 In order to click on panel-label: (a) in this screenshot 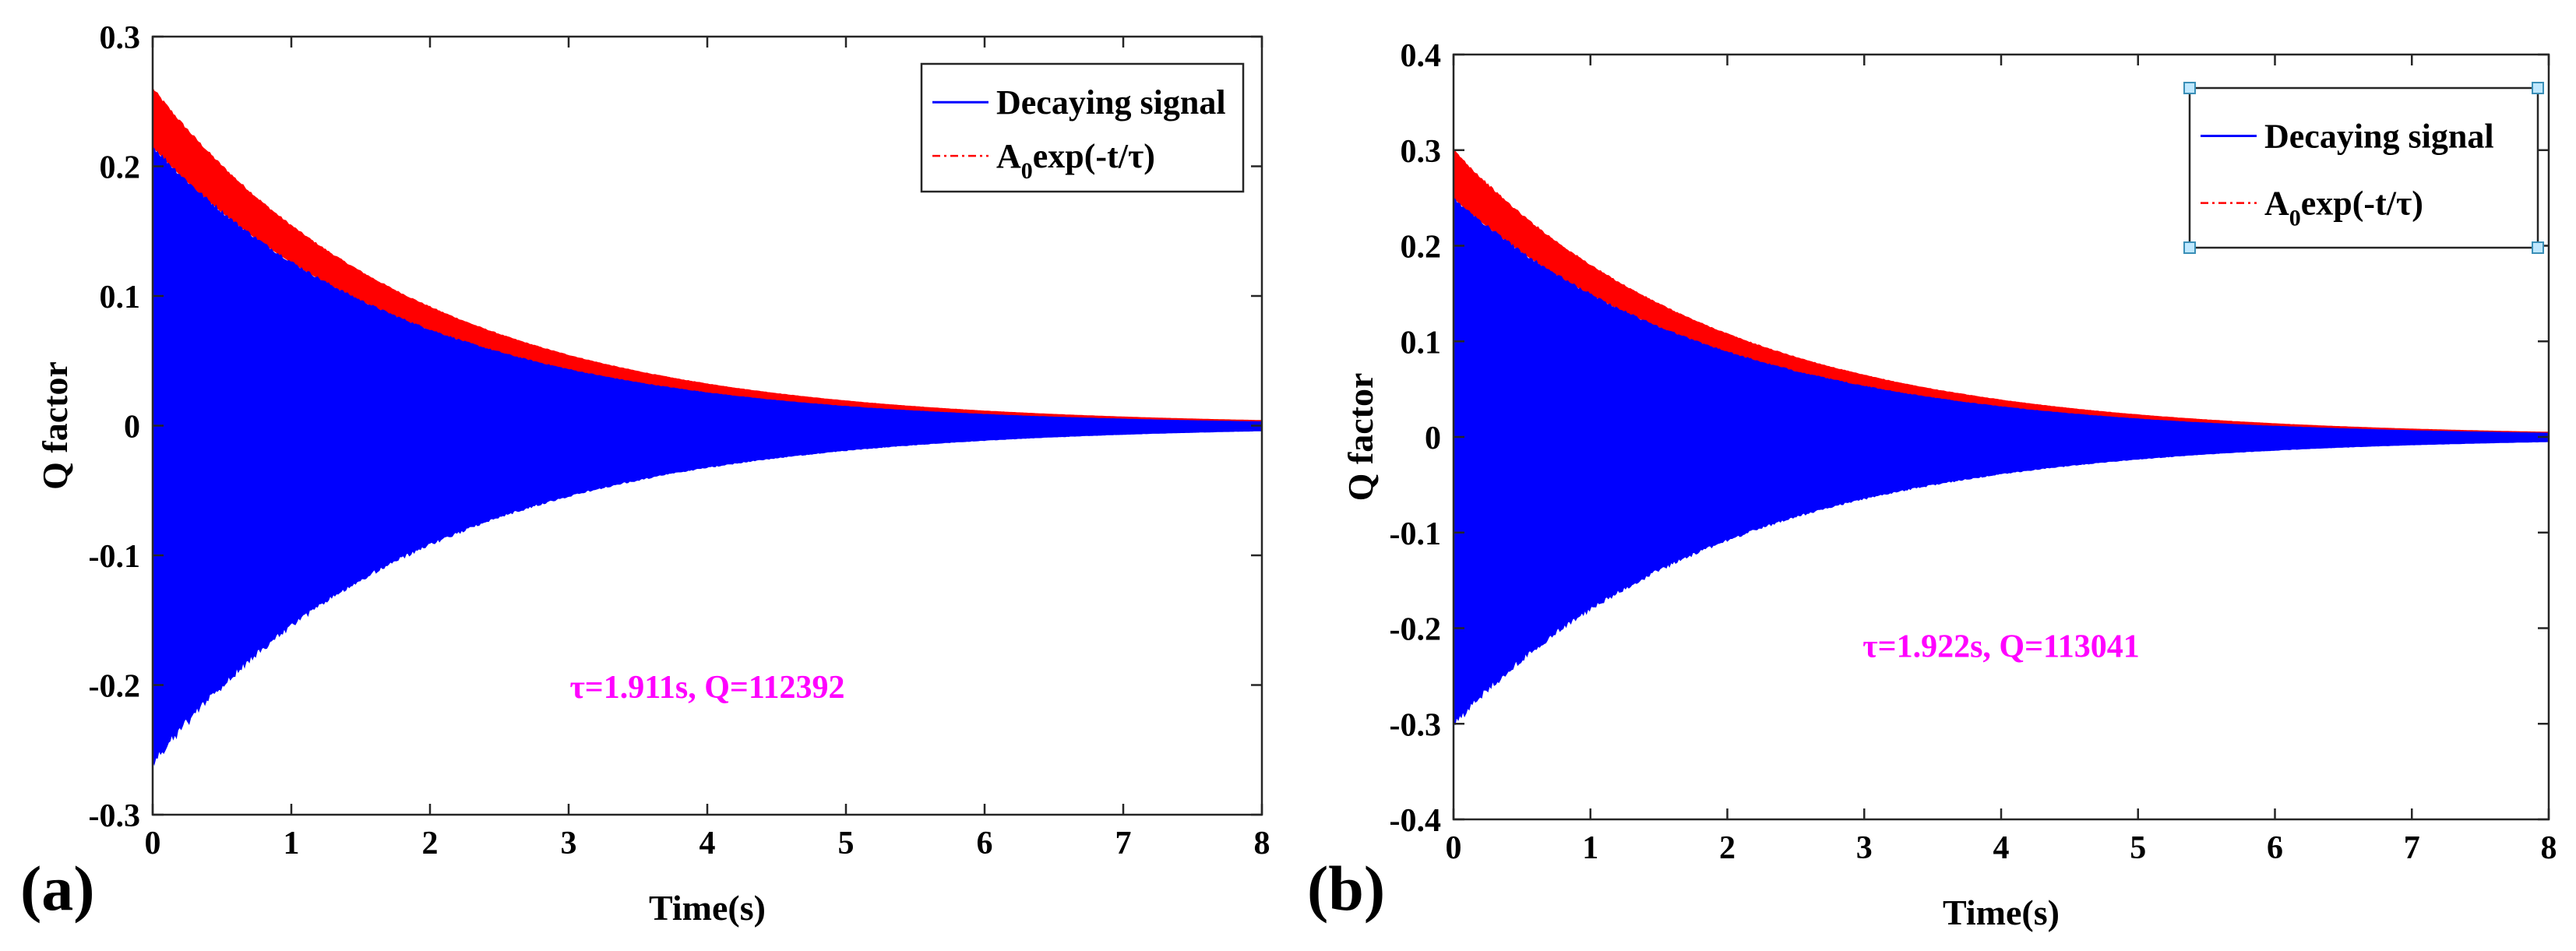, I will do `click(58, 888)`.